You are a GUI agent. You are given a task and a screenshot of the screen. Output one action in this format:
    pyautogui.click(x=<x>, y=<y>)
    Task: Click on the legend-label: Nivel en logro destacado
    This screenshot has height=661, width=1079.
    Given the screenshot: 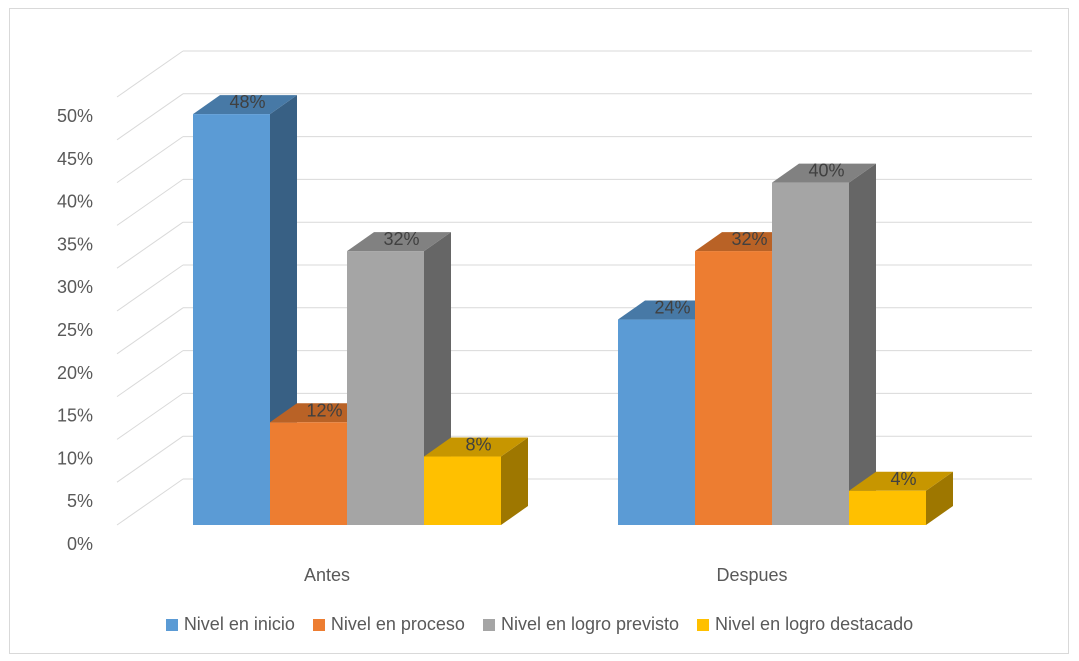 What is the action you would take?
    pyautogui.click(x=814, y=624)
    